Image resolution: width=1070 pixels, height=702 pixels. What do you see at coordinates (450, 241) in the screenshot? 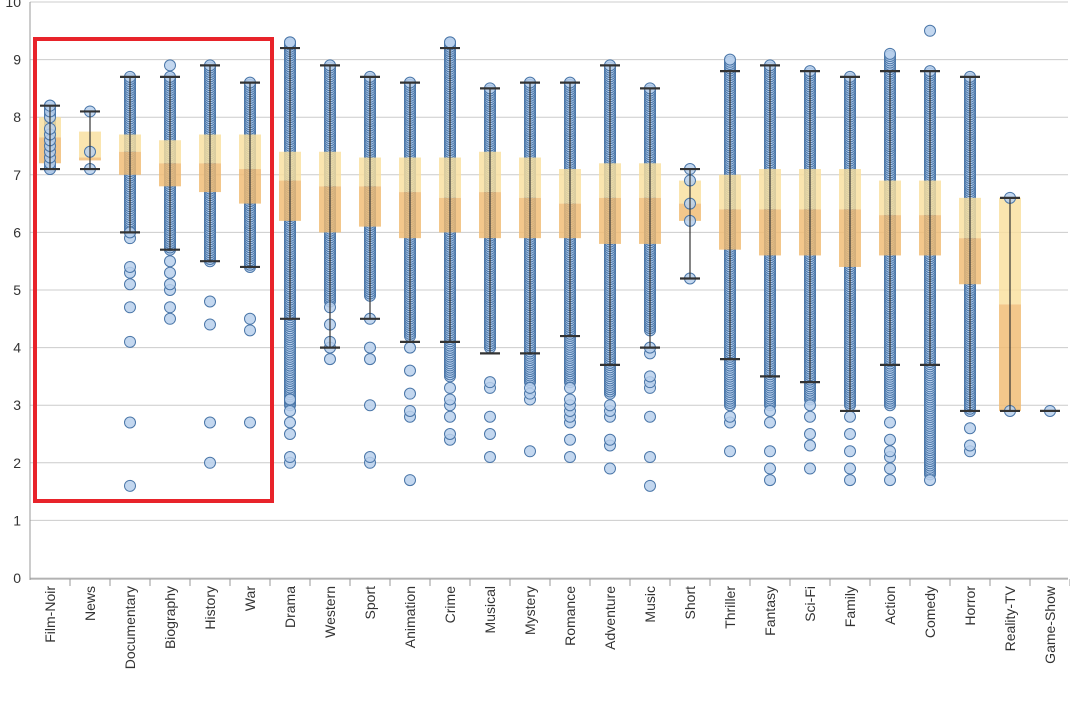
I see `category-crime` at bounding box center [450, 241].